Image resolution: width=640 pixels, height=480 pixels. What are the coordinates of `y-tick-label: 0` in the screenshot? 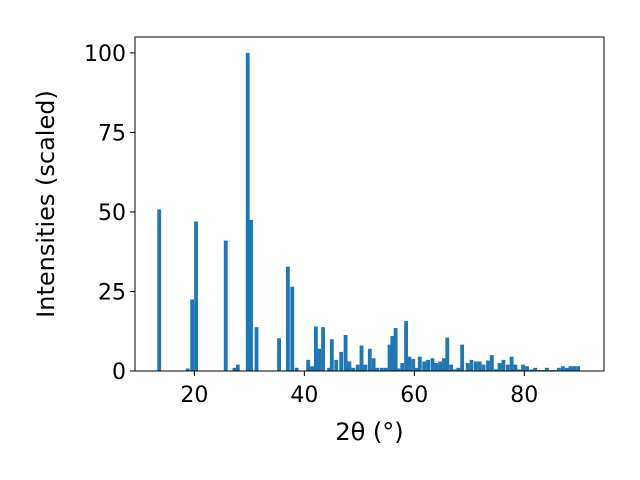 It's located at (119, 372).